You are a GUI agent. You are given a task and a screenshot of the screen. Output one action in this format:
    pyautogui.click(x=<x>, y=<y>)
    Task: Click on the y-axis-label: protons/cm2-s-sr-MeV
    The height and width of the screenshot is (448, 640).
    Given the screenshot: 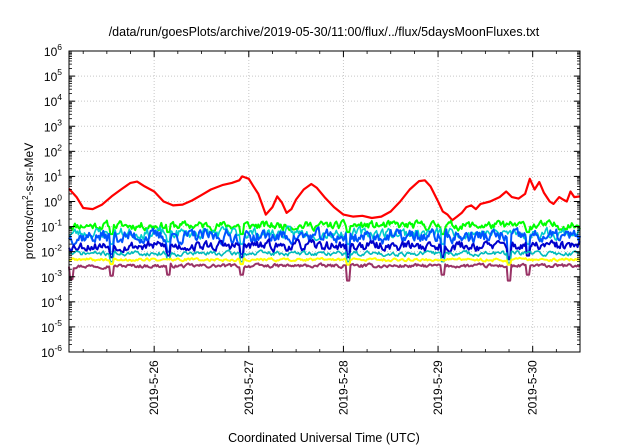 What is the action you would take?
    pyautogui.click(x=28, y=201)
    